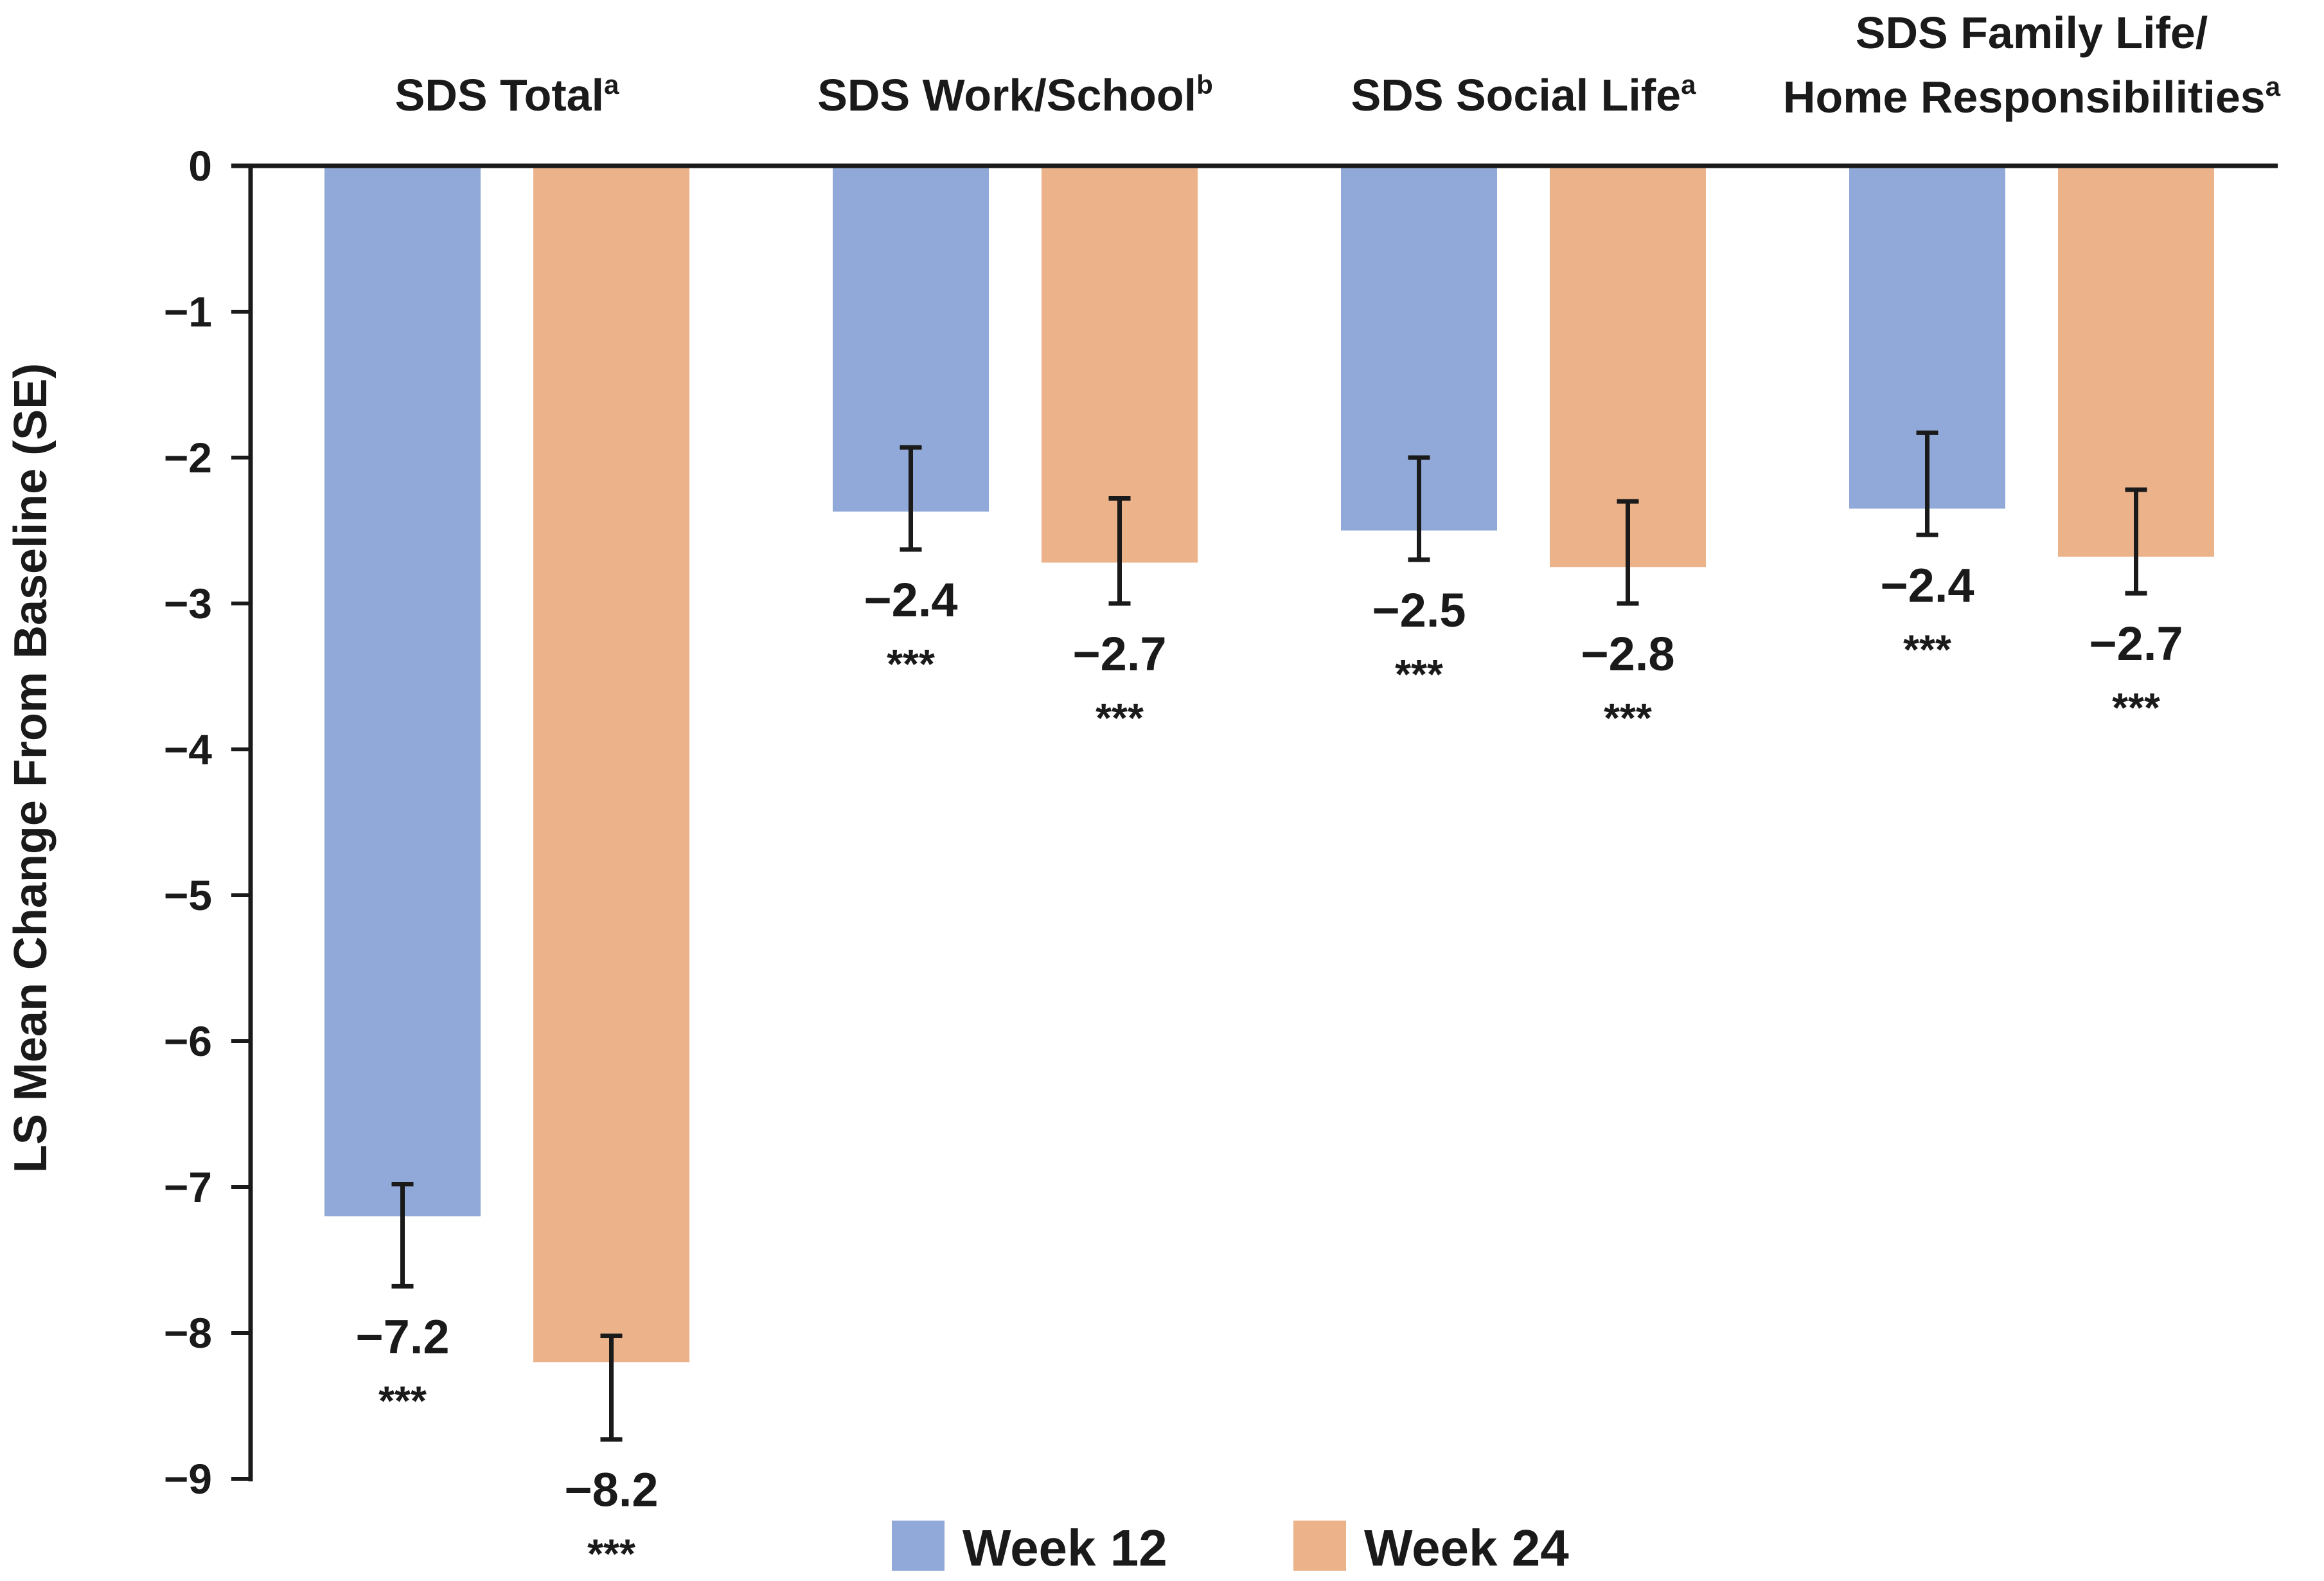 Image resolution: width=2324 pixels, height=1581 pixels. Describe the element at coordinates (2032, 96) in the screenshot. I see `category-label: Home Responsibilitiesa` at that location.